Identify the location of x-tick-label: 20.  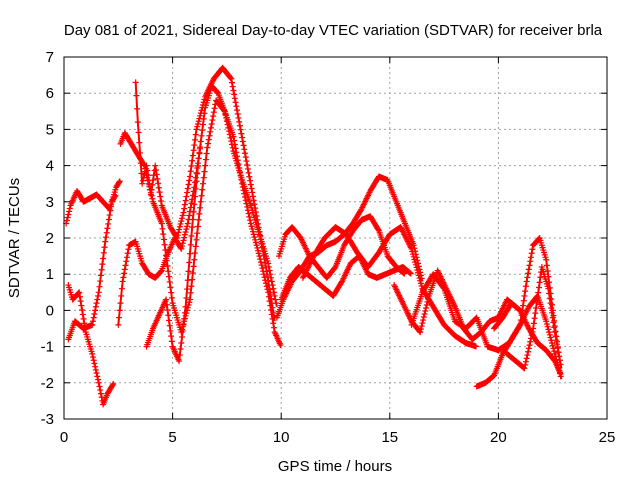
(498, 437).